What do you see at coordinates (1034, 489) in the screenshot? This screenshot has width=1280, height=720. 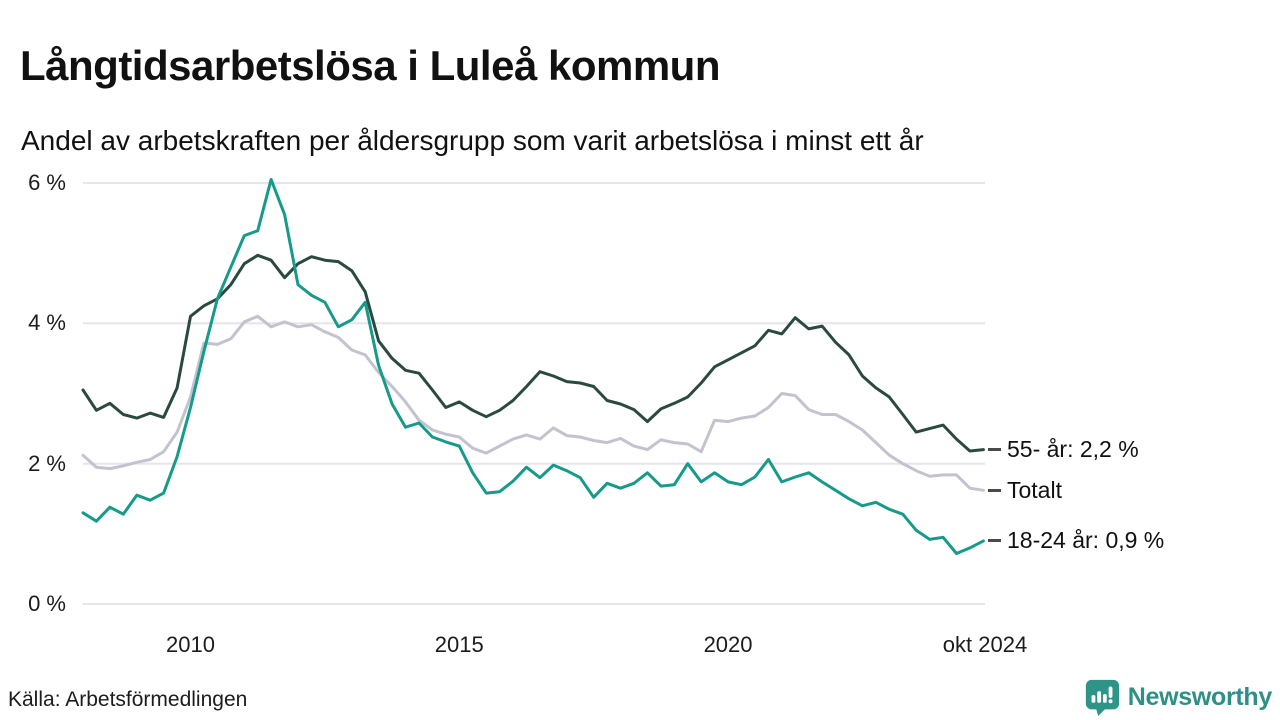 I see `end-label-text: Totalt` at bounding box center [1034, 489].